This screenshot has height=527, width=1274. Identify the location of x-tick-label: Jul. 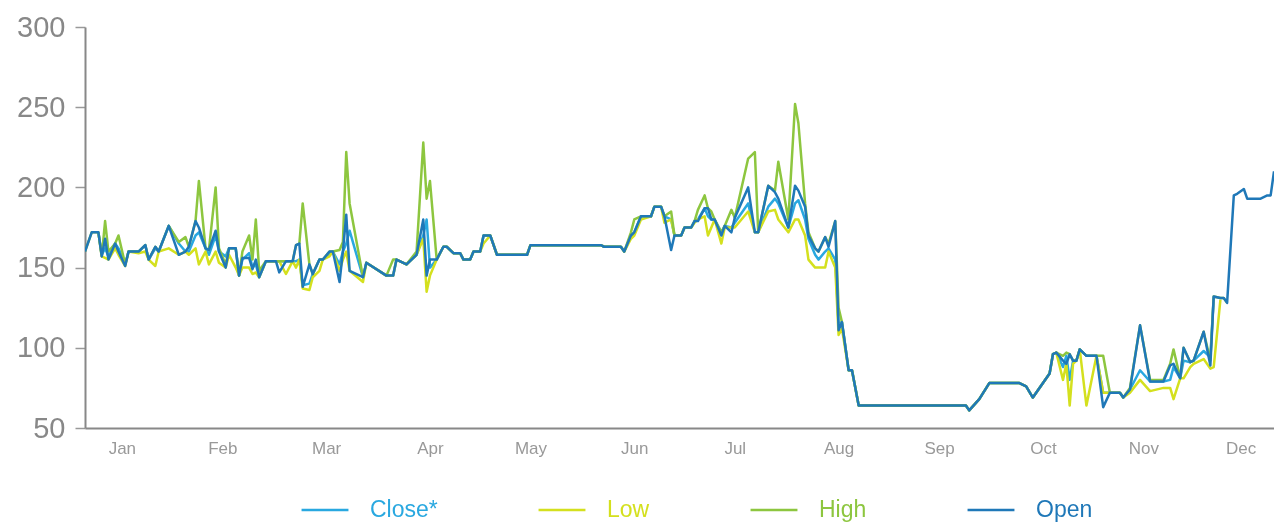
(735, 448).